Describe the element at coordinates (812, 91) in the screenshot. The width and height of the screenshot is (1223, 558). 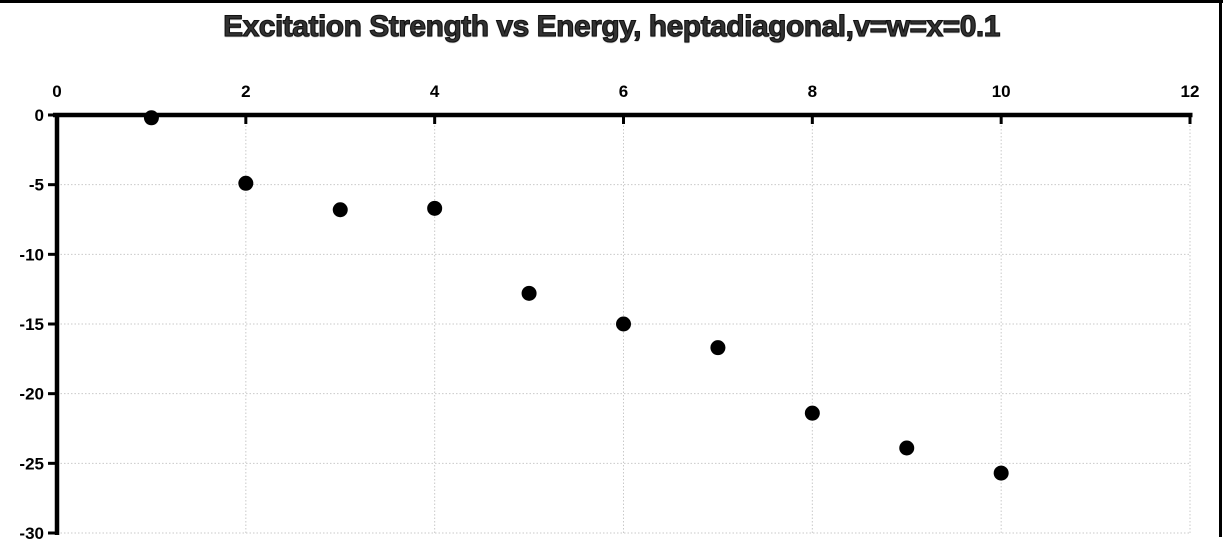
I see `x-tick-label: 8` at that location.